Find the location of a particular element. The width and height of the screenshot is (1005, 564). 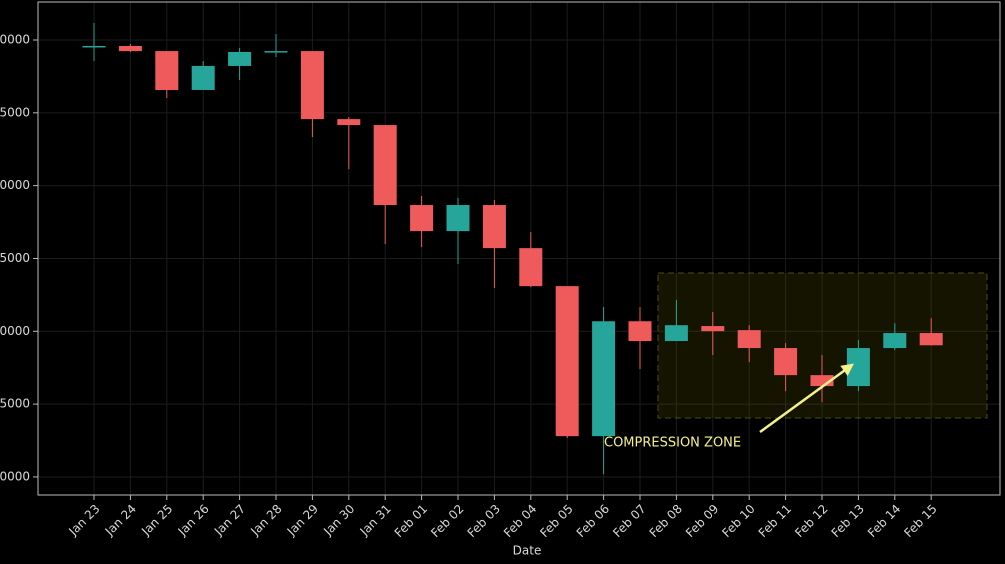

y-tick-label: 85000 is located at coordinates (15, 258).